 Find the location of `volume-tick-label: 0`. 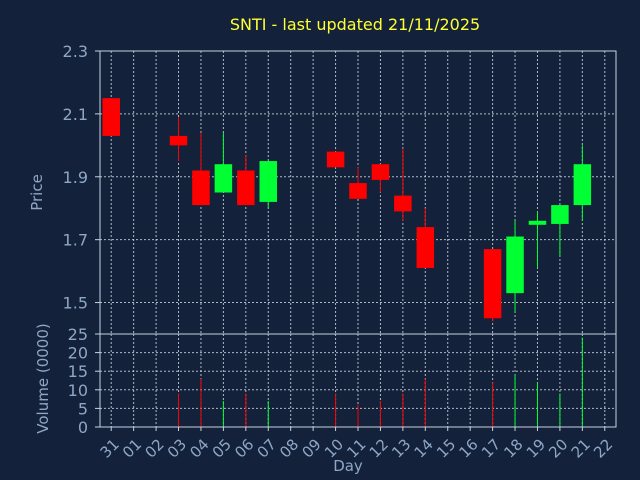

volume-tick-label: 0 is located at coordinates (83, 427).